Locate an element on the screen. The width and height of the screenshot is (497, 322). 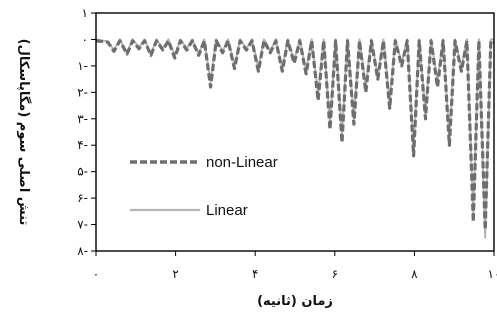
y-tick-label: ۶- is located at coordinates (82, 198).